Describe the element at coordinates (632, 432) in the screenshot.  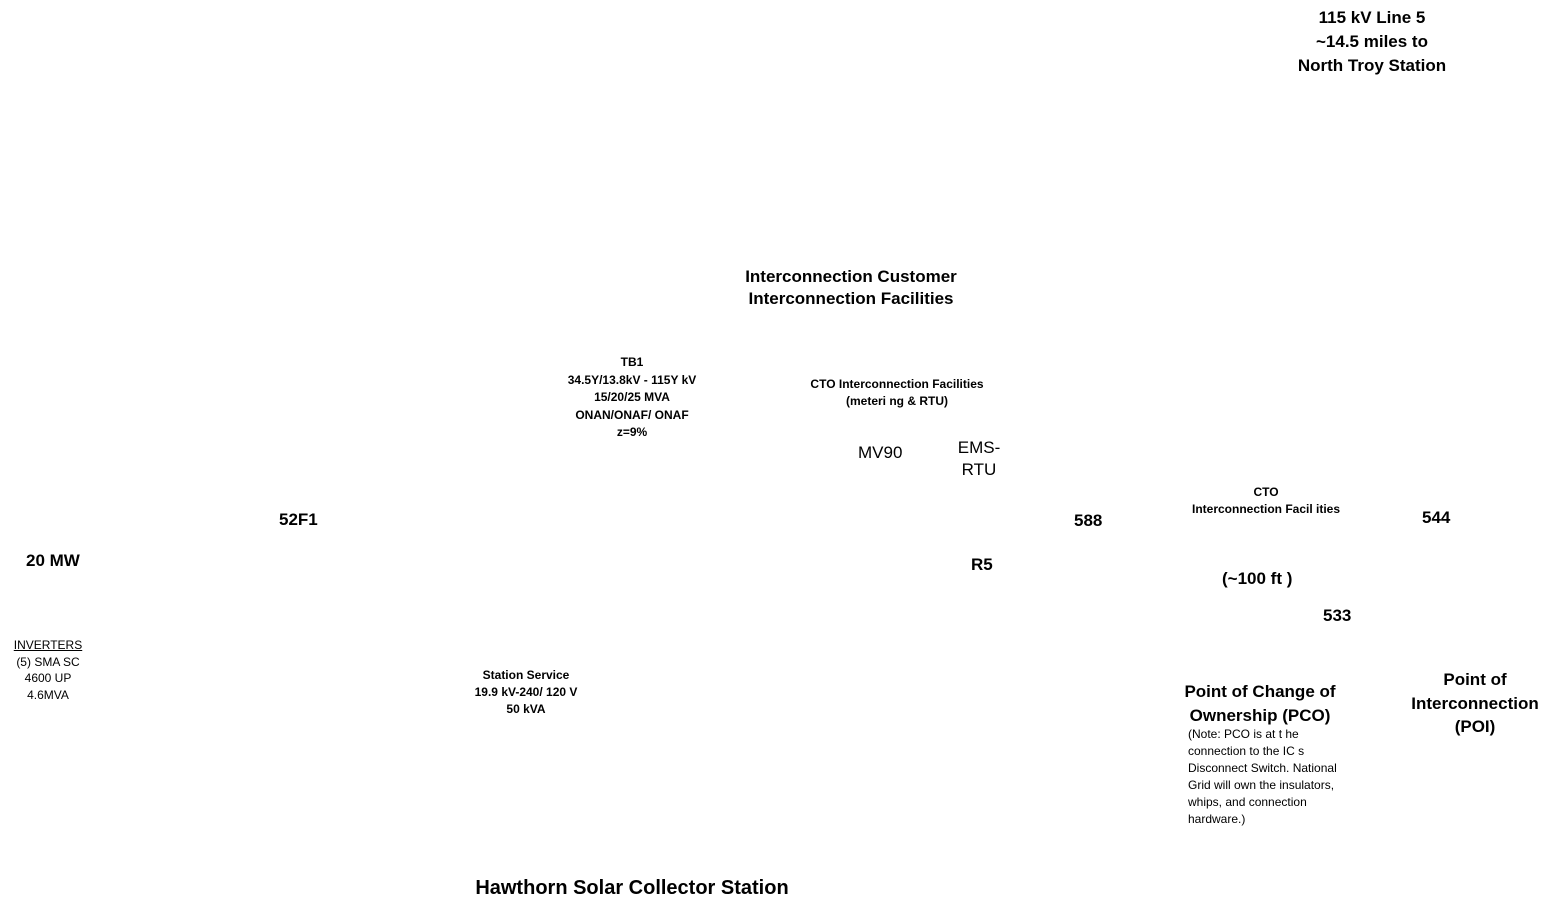
I see `tb1-impedance: z=9%` at that location.